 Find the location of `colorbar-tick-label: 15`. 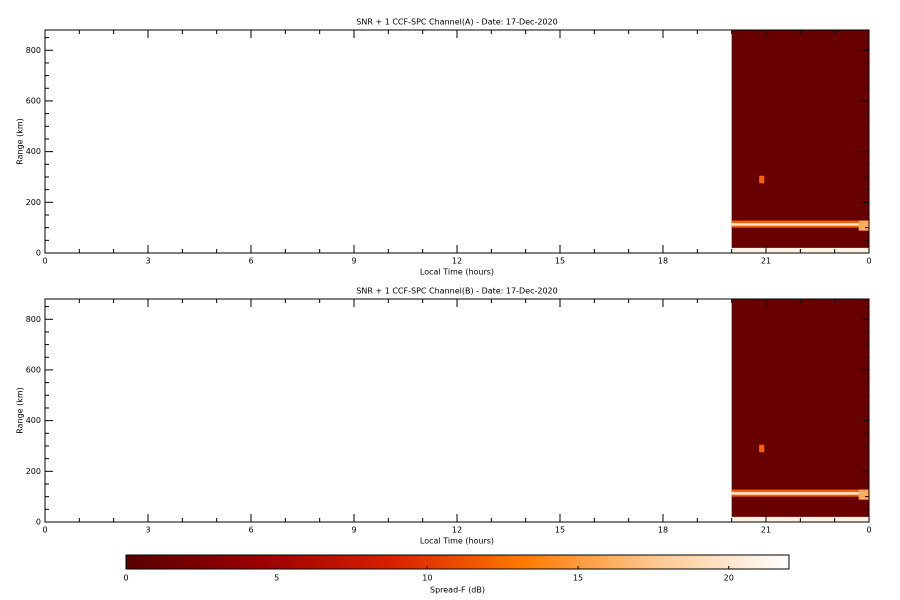

colorbar-tick-label: 15 is located at coordinates (578, 578).